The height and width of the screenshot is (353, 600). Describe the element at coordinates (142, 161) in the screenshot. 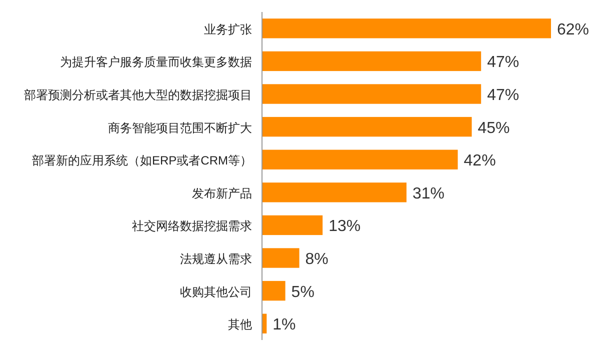

I see `y-tick-label: 部署新的应用系统（如ERP或者CRM等）` at that location.